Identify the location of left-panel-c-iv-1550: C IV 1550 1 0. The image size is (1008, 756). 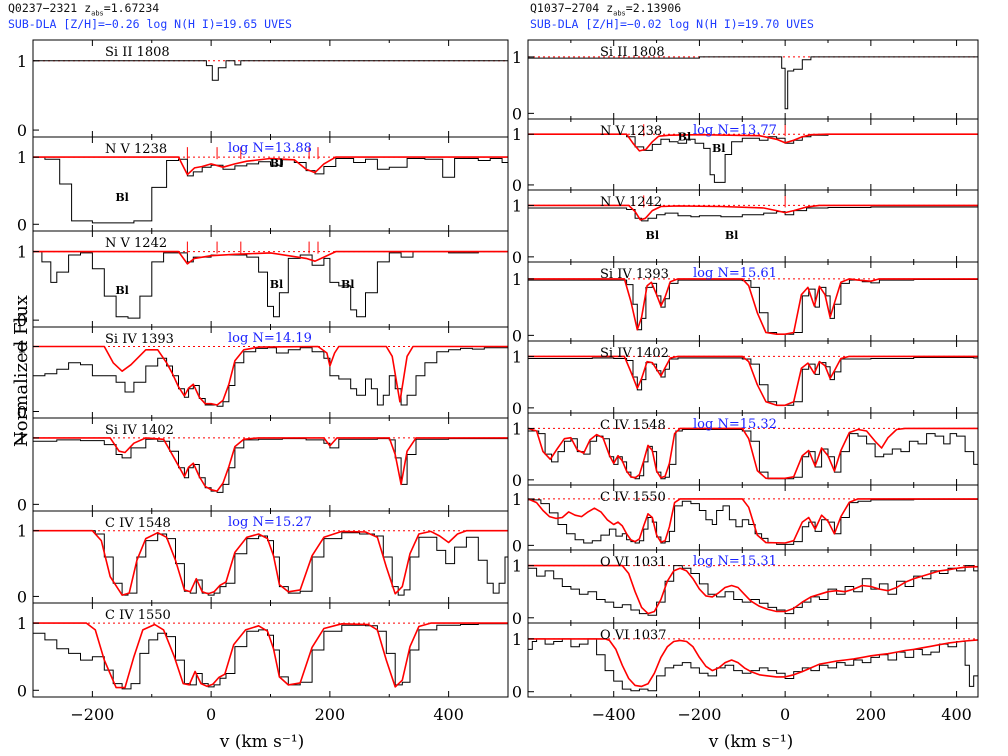
(263, 651).